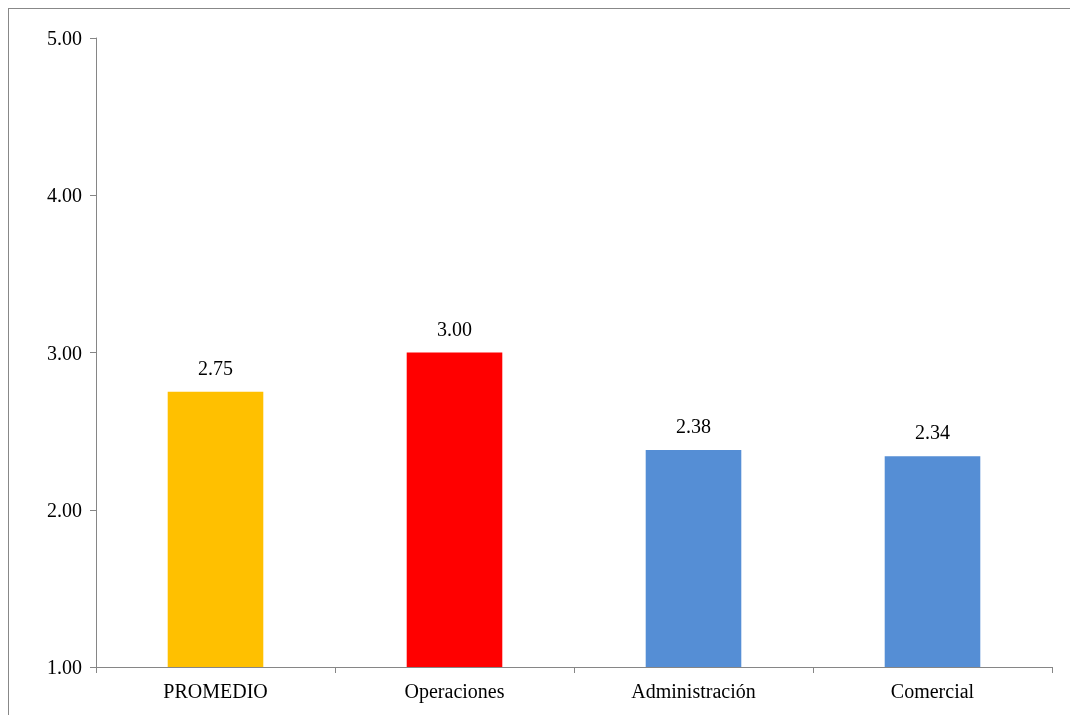 Image resolution: width=1070 pixels, height=715 pixels. What do you see at coordinates (454, 328) in the screenshot?
I see `data-label: 3.00` at bounding box center [454, 328].